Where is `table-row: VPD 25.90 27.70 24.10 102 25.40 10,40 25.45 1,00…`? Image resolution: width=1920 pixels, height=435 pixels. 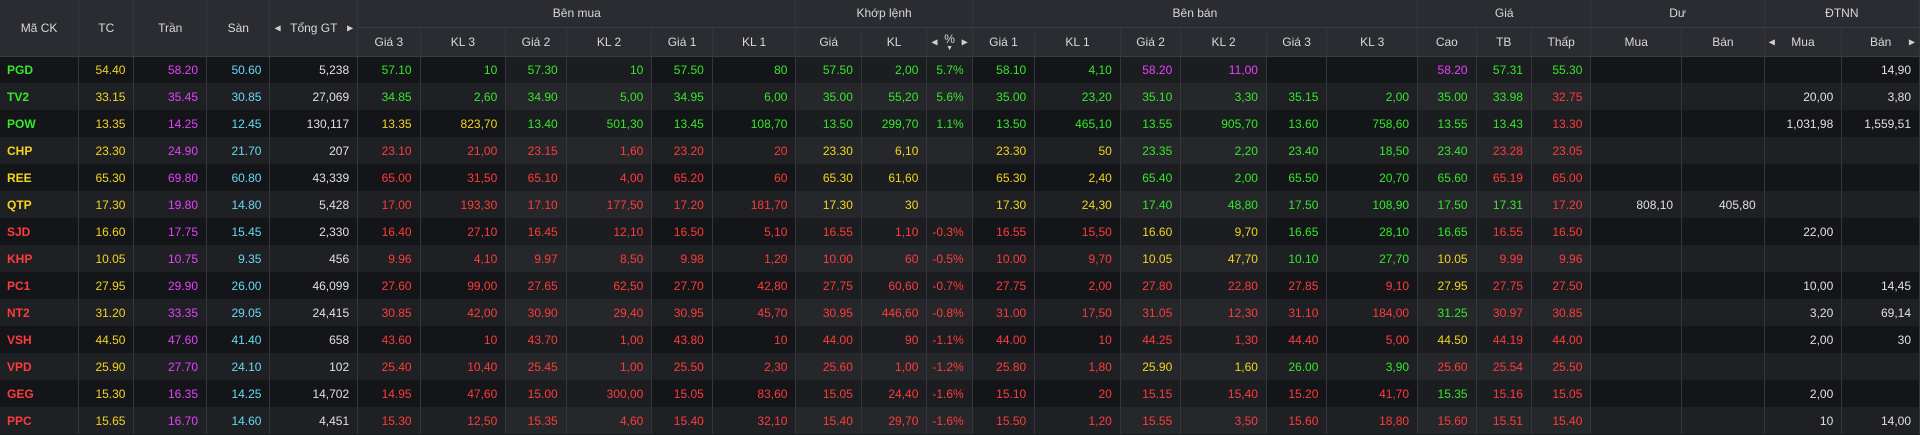 table-row: VPD 25.90 27.70 24.10 102 25.40 10,40 25.45 1,00… is located at coordinates (960, 366).